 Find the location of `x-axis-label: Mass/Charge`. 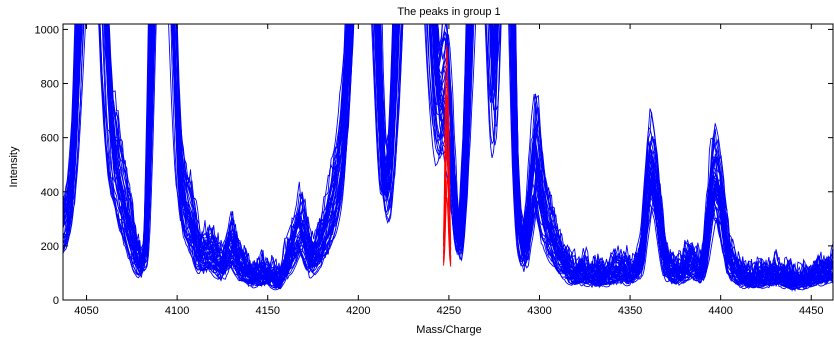

x-axis-label: Mass/Charge is located at coordinates (448, 330).